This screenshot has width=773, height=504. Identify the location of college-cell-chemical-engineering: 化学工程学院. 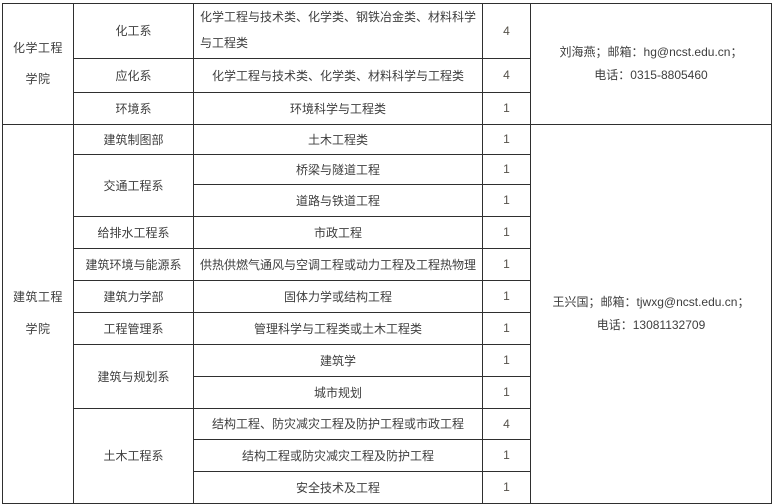
(38, 64).